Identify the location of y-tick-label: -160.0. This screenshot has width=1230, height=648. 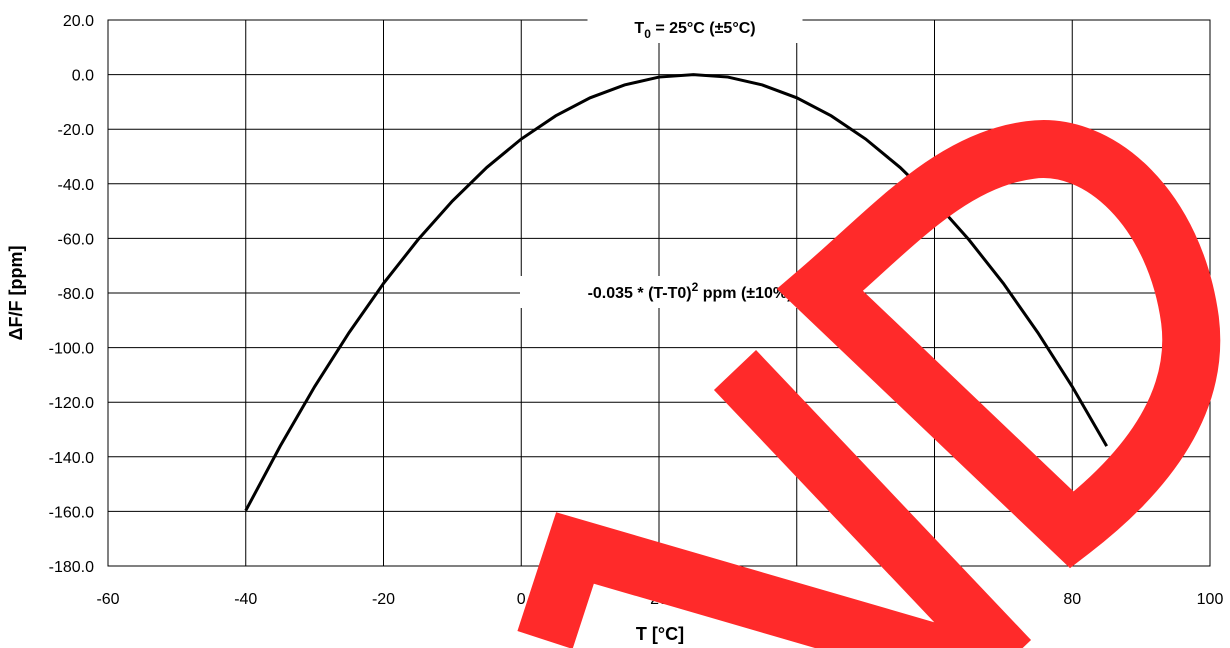
(71, 512).